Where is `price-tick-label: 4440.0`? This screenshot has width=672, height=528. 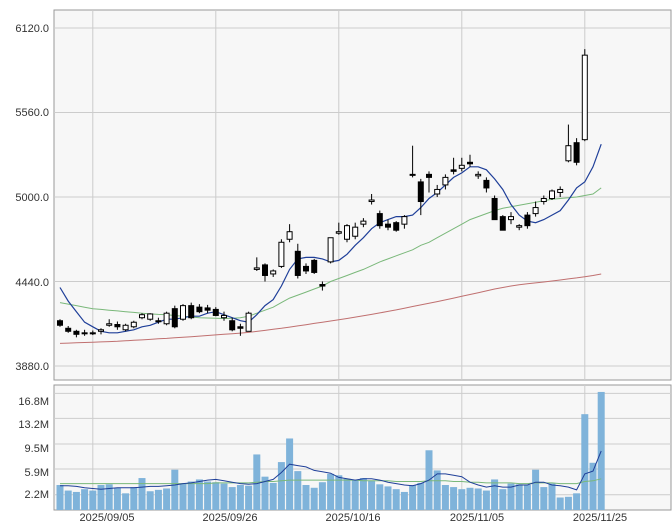
price-tick-label: 4440.0 is located at coordinates (32, 283).